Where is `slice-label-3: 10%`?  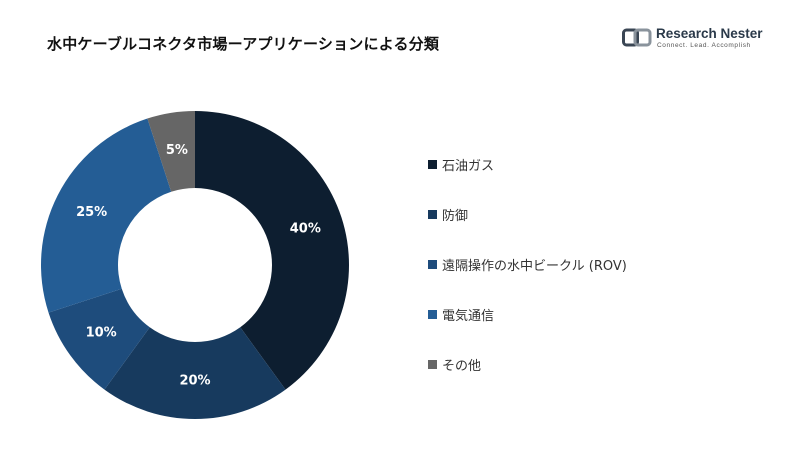 slice-label-3: 10% is located at coordinates (101, 333).